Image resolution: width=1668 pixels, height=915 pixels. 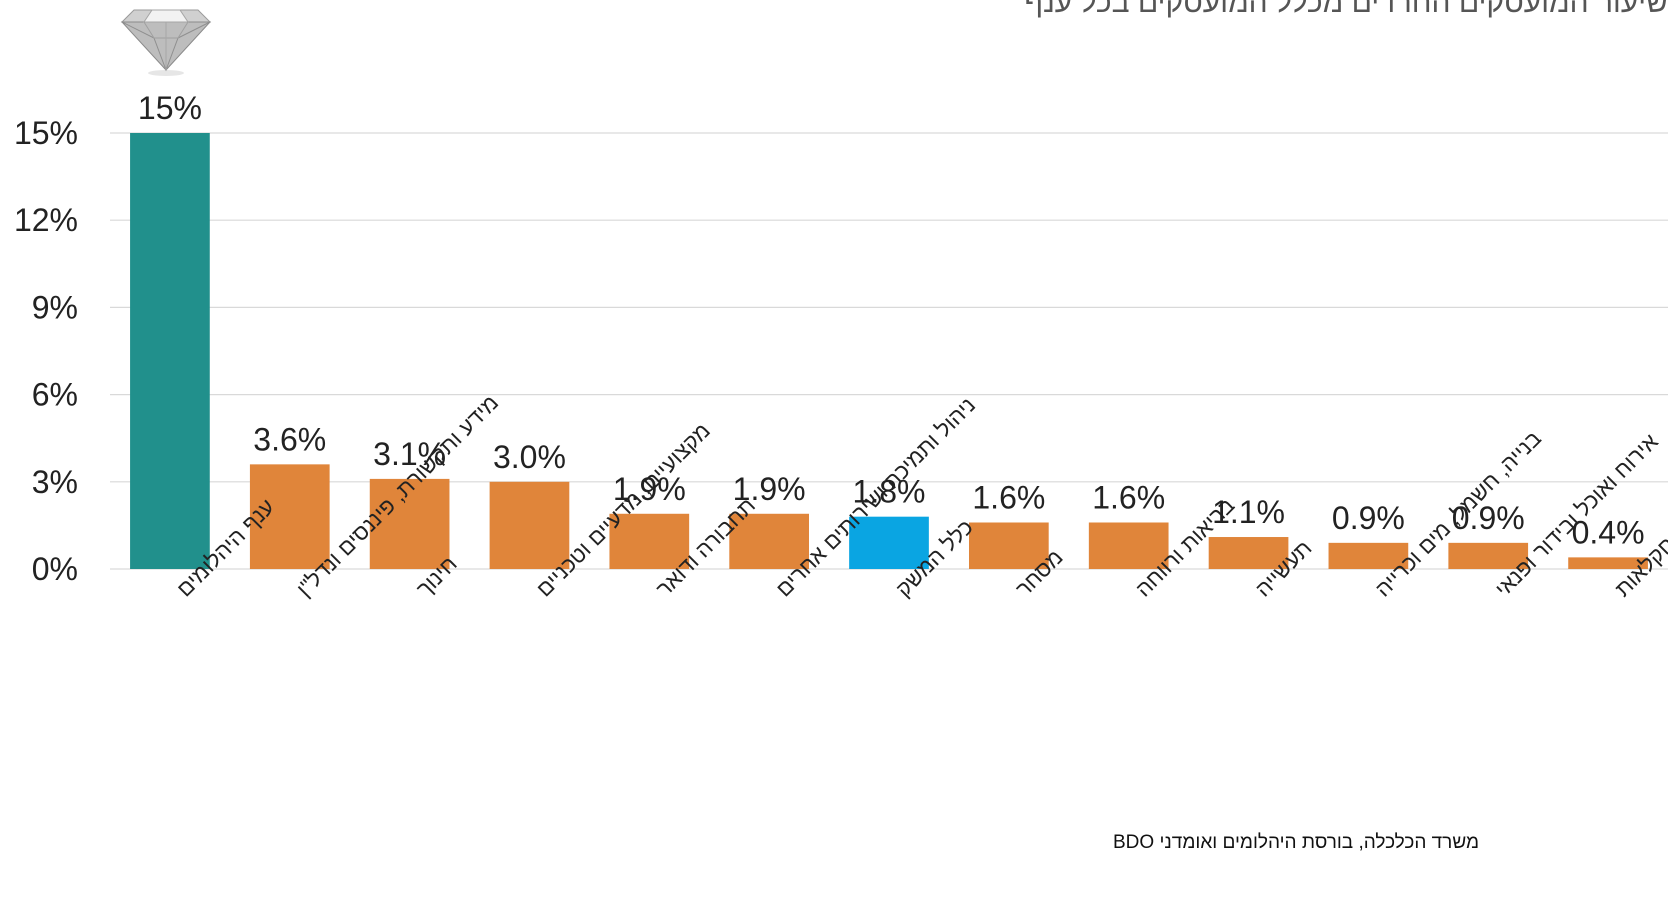 I want to click on diamond-icon, so click(x=166, y=42).